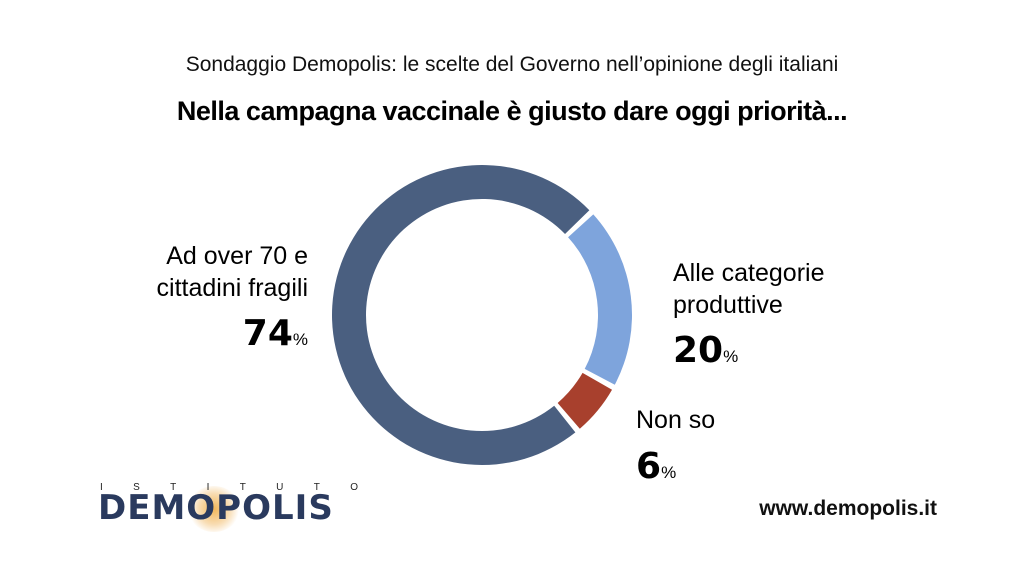 The height and width of the screenshot is (576, 1024). I want to click on logo-demopolis: DEMOPOLIS, so click(216, 508).